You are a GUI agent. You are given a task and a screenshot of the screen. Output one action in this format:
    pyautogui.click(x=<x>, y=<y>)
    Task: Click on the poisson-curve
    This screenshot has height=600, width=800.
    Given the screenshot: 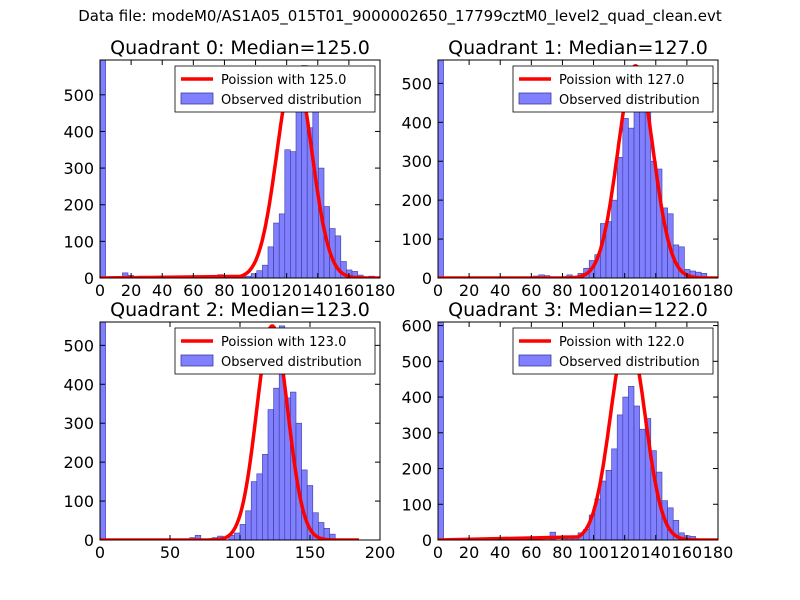 What is the action you would take?
    pyautogui.click(x=578, y=171)
    